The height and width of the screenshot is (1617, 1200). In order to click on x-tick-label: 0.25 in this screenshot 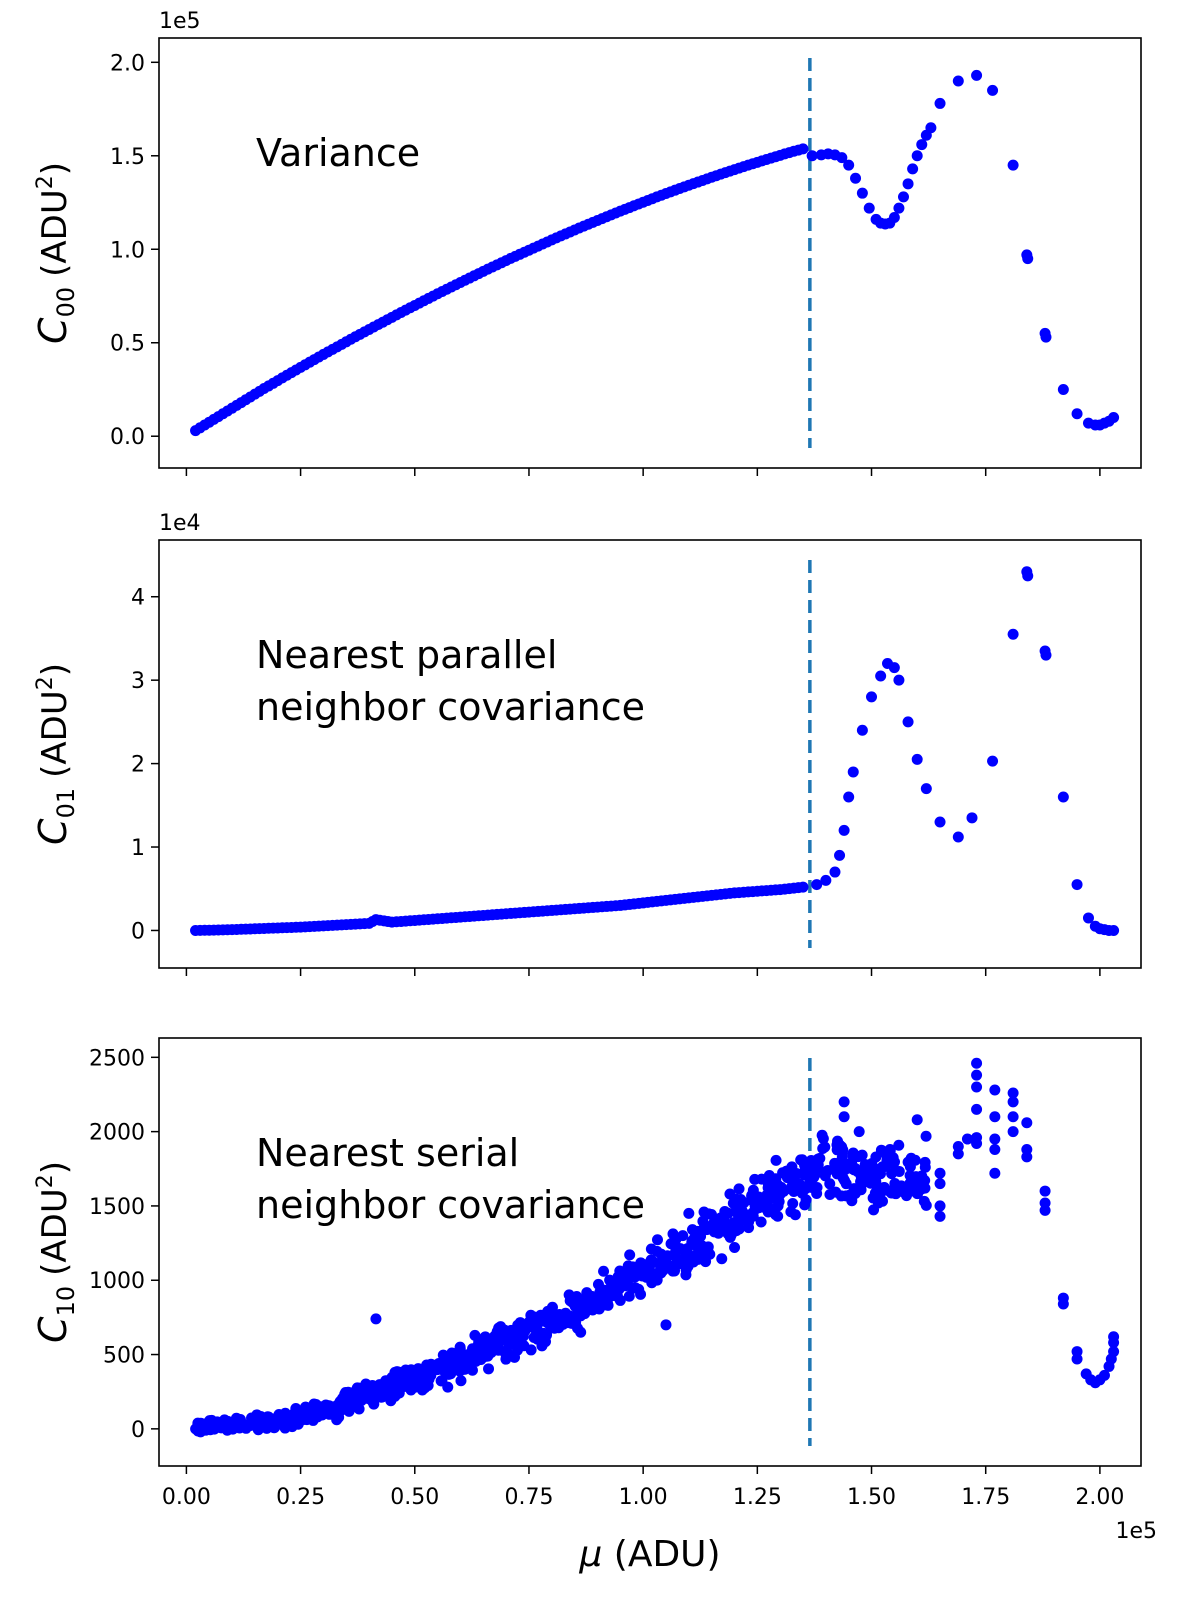, I will do `click(300, 1497)`.